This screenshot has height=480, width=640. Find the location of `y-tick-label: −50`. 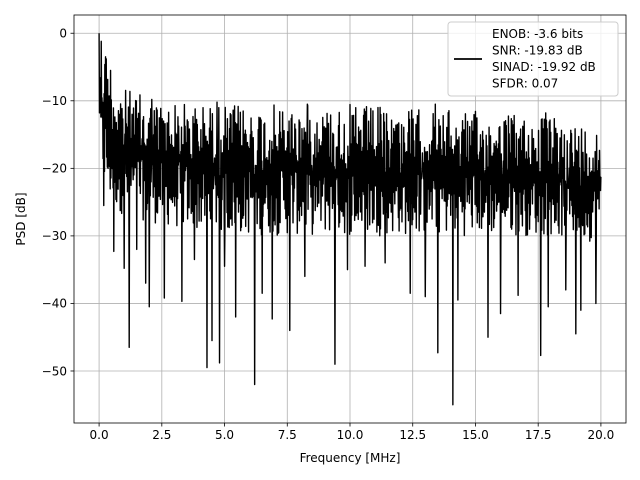

y-tick-label: −50 is located at coordinates (54, 371).